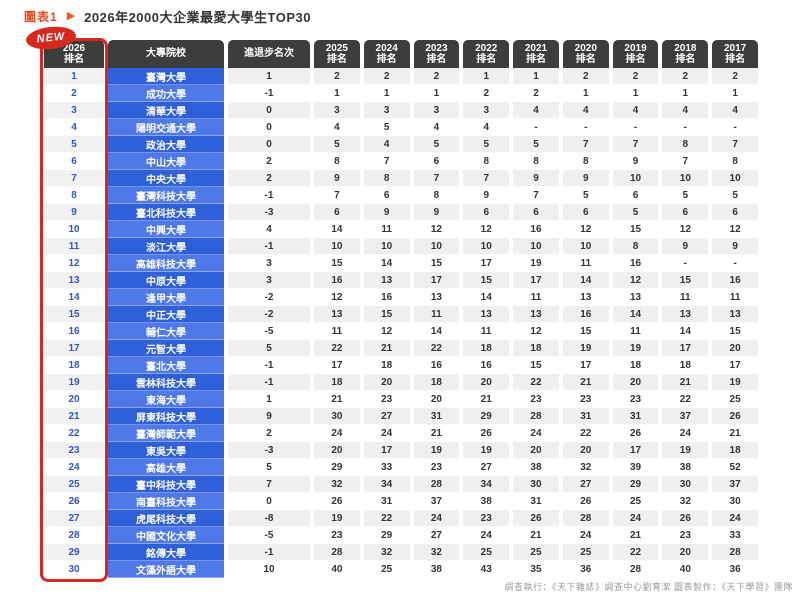  Describe the element at coordinates (486, 484) in the screenshot. I see `year-rank-cell: 34` at that location.